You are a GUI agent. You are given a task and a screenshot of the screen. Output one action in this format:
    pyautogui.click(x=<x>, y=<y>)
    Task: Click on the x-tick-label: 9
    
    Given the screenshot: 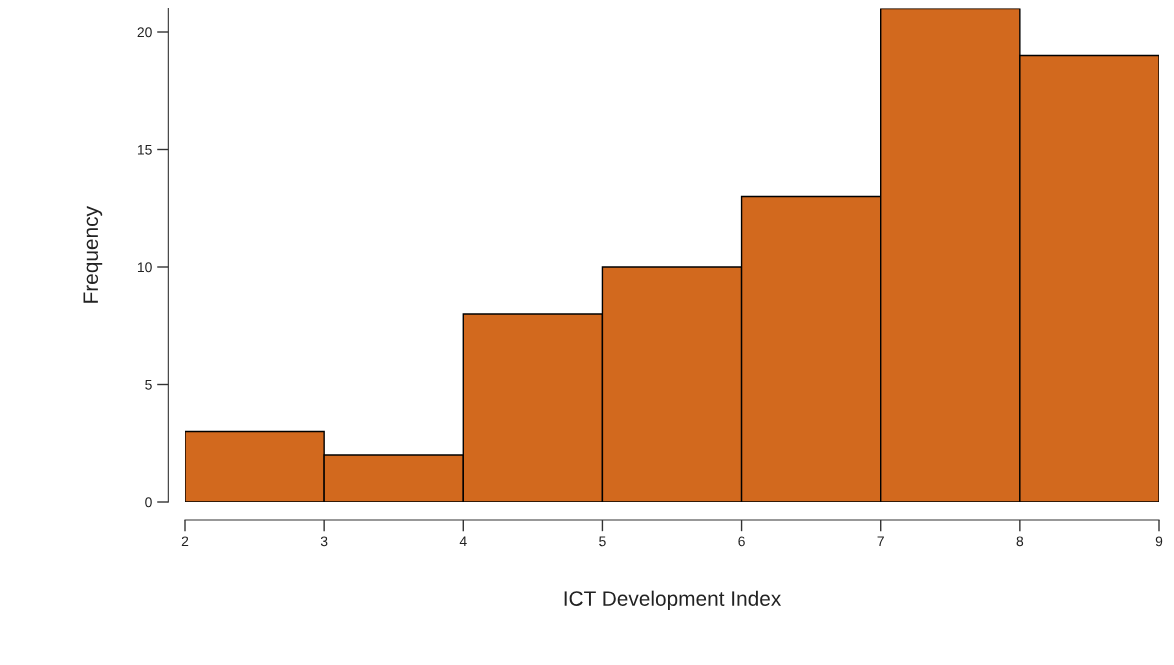 What is the action you would take?
    pyautogui.click(x=1159, y=541)
    